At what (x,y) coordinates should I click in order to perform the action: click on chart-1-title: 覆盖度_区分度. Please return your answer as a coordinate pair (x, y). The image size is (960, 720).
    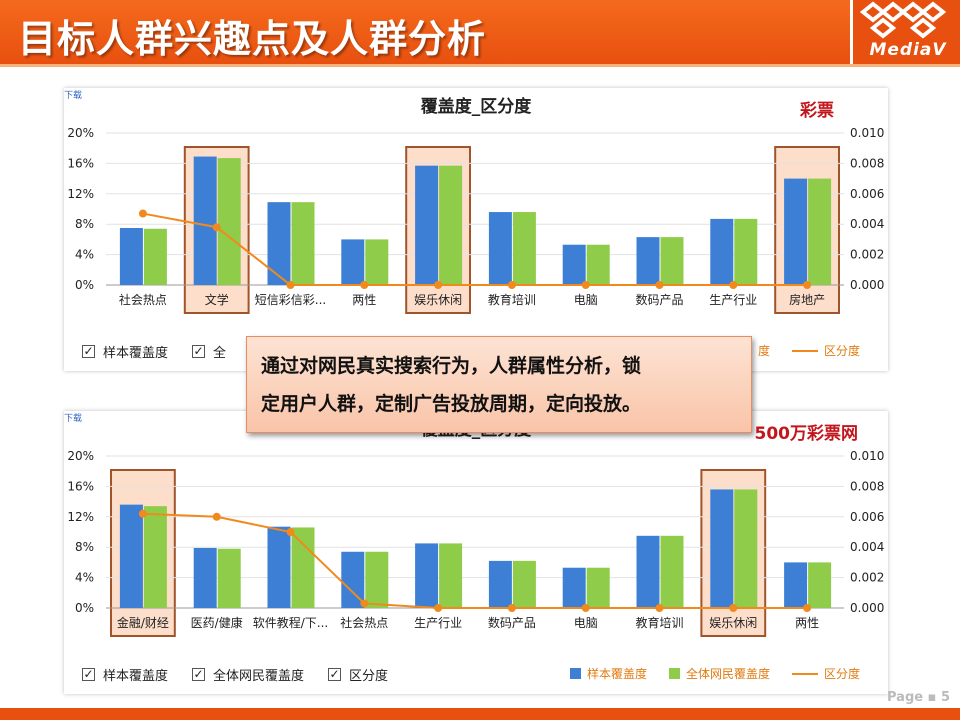
    Looking at the image, I should click on (476, 107).